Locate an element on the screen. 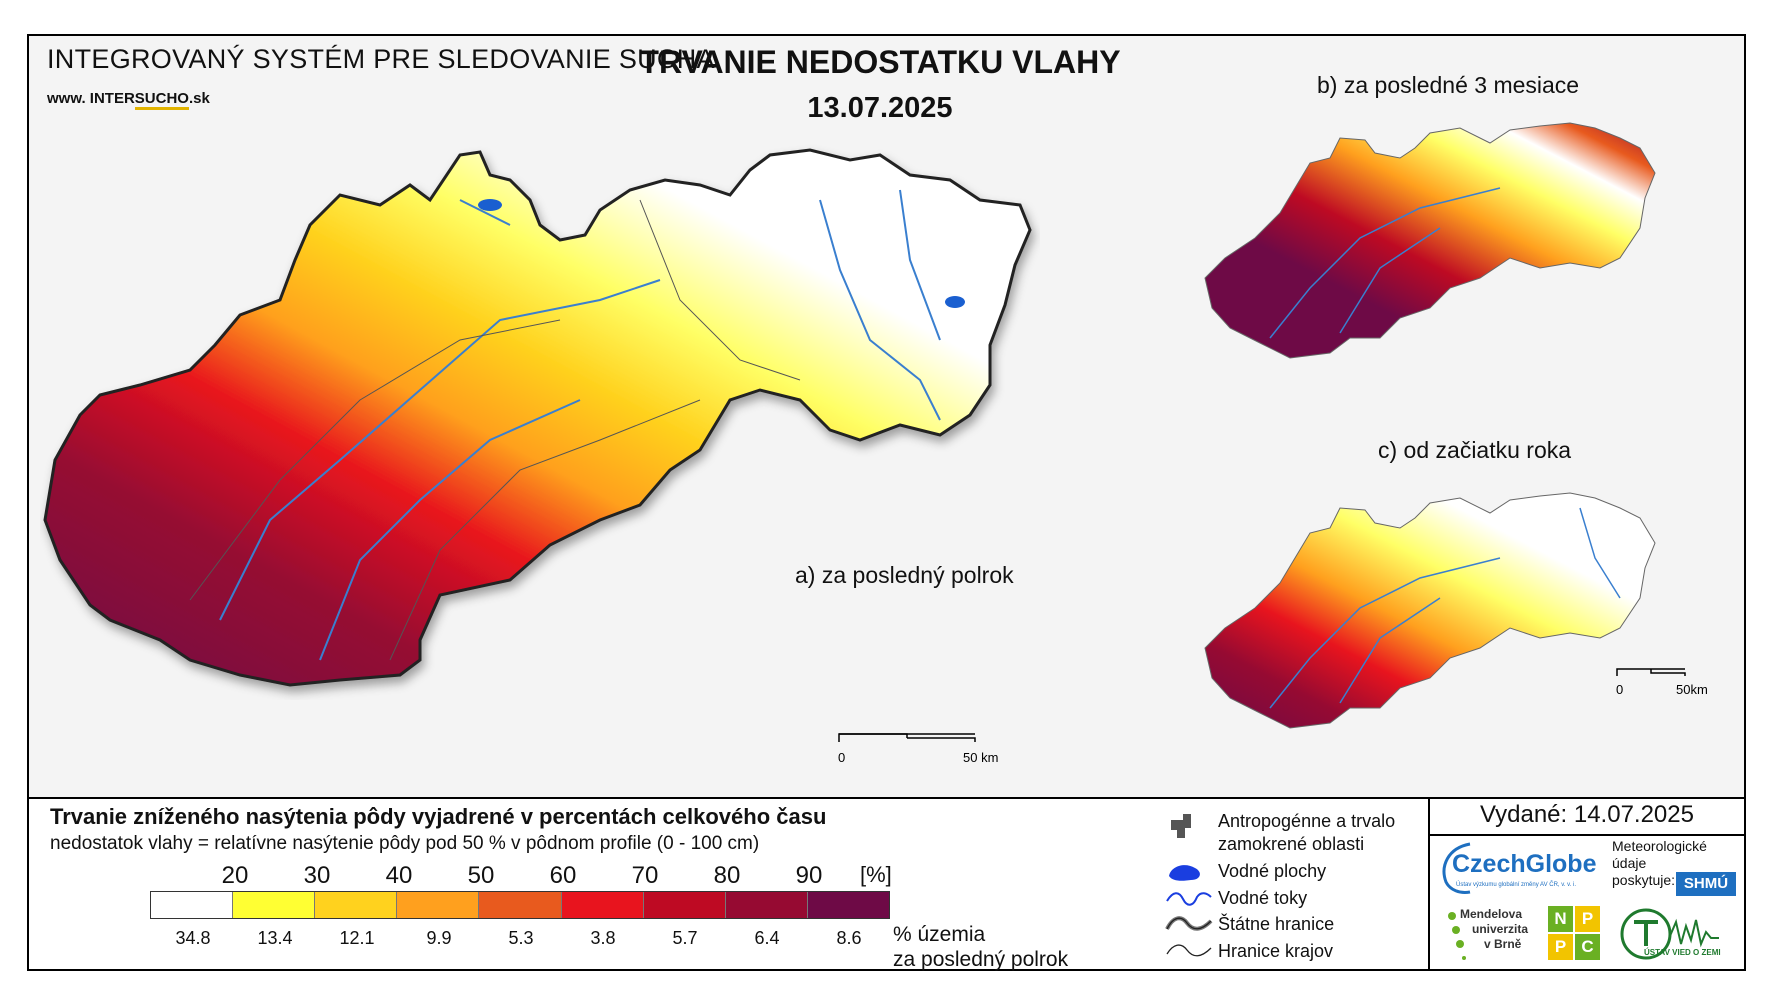  main-scale-bar: 0 50 km is located at coordinates (918, 749).